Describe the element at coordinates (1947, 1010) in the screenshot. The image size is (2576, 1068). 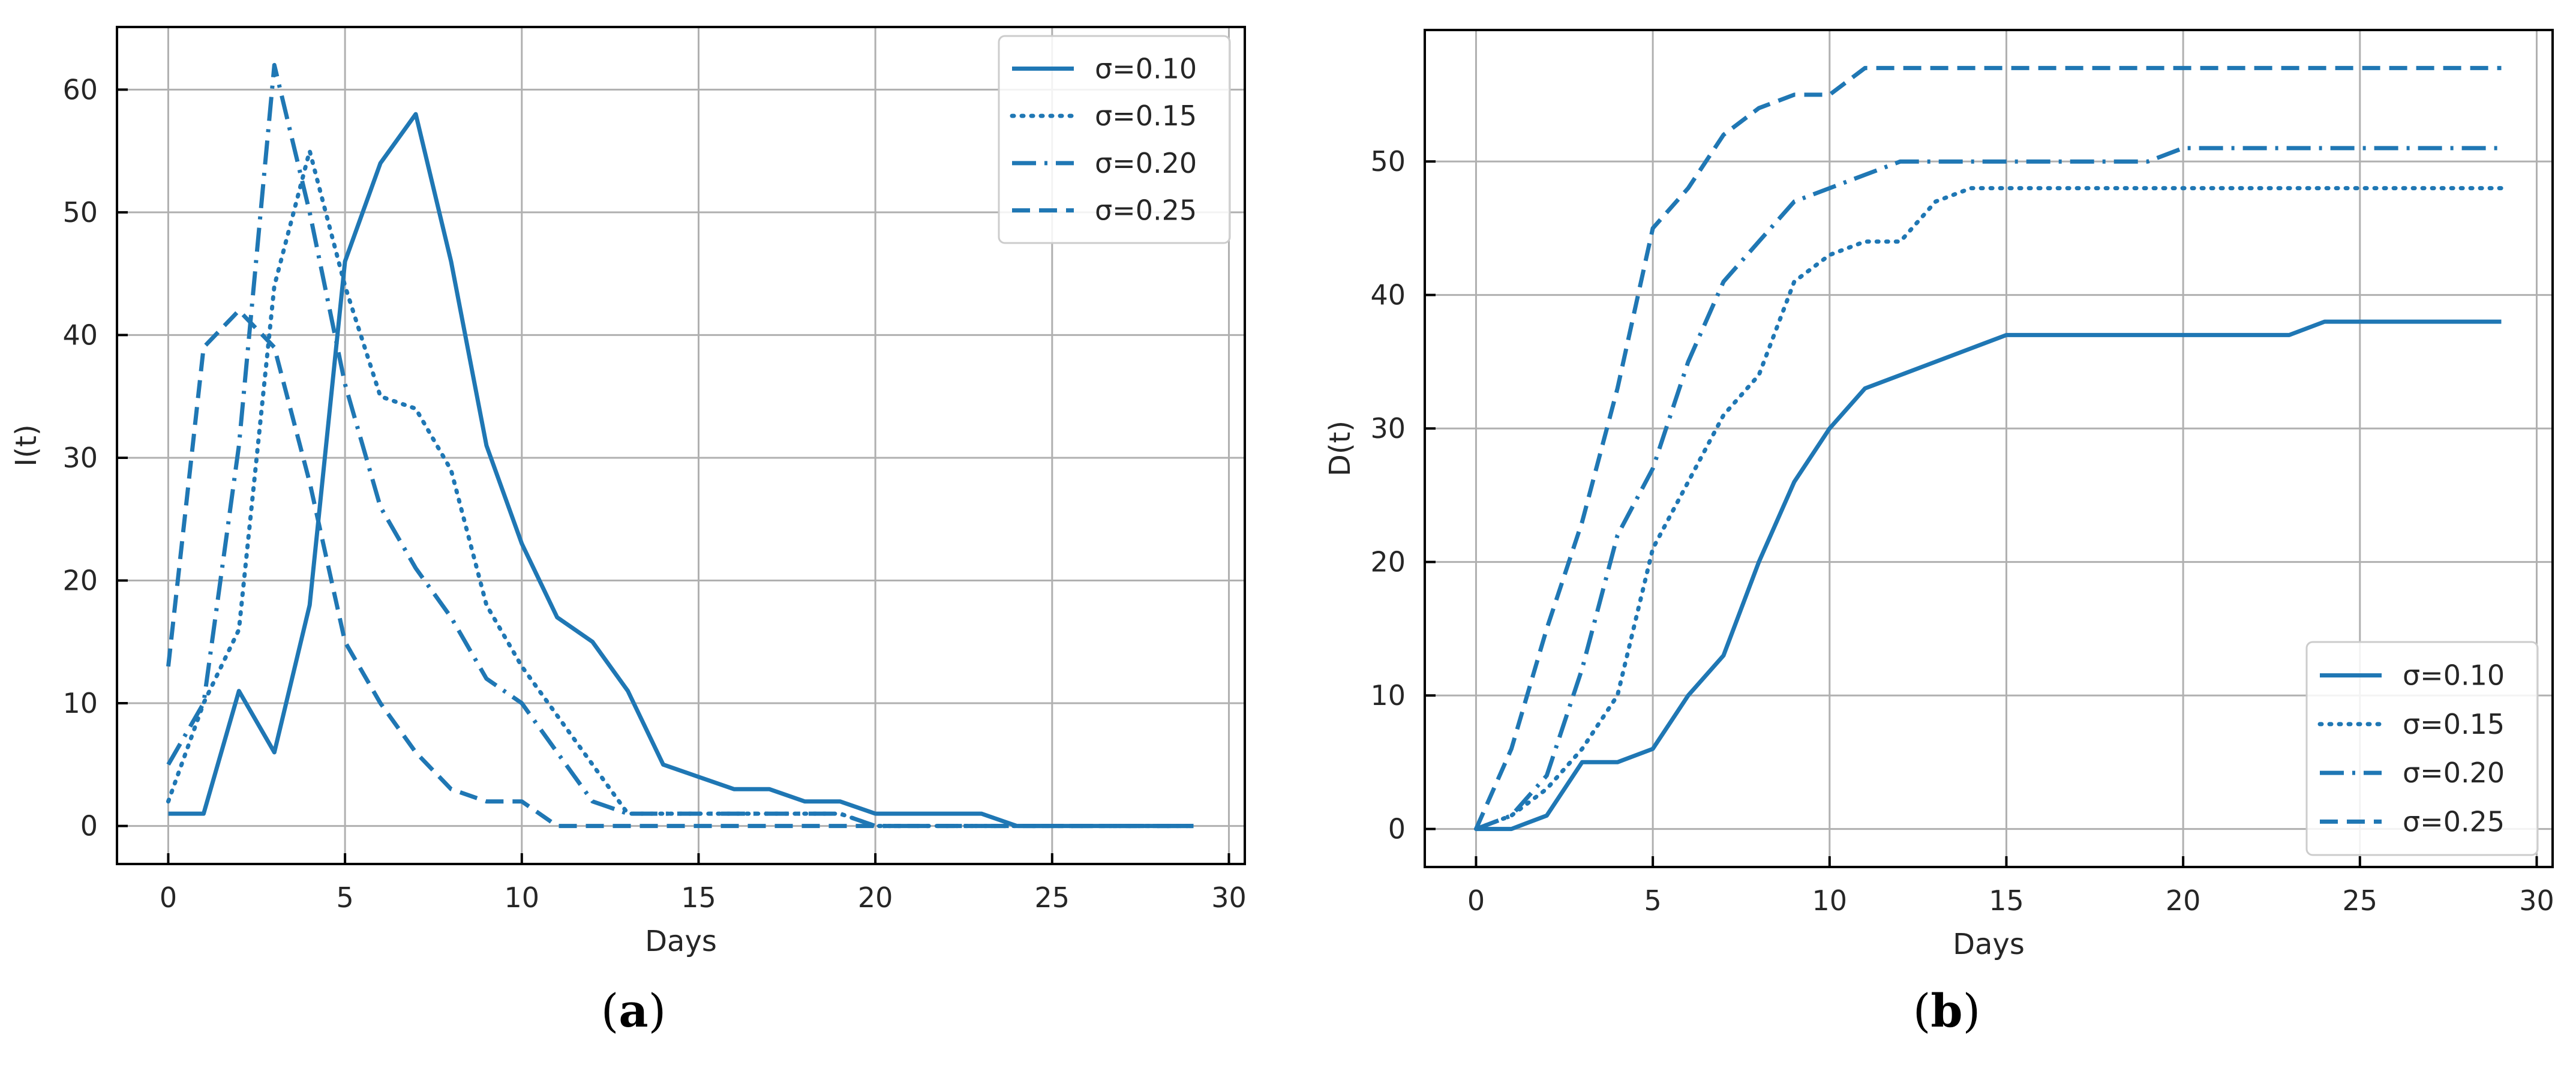
I see `panel-b-caption: (b)` at that location.